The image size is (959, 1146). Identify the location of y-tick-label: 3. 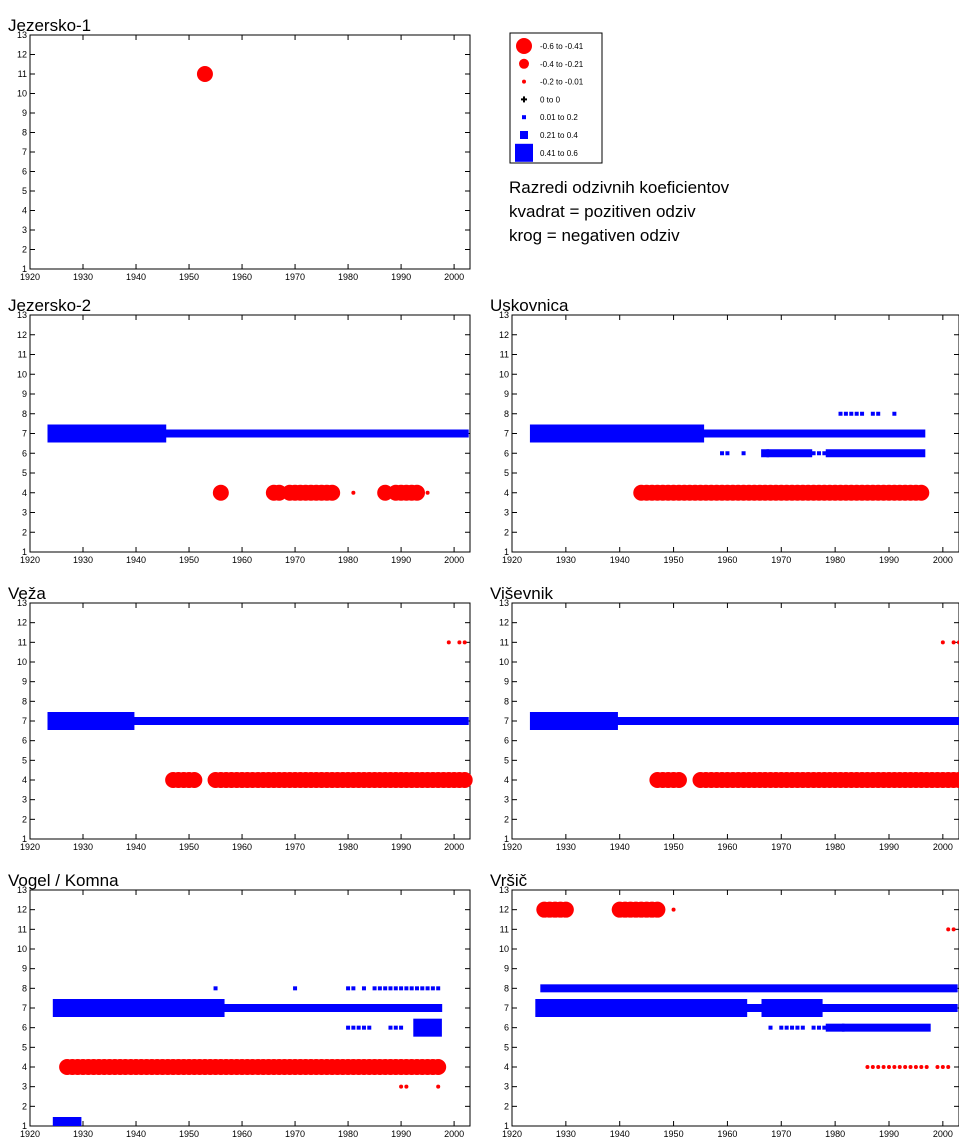
(24, 230).